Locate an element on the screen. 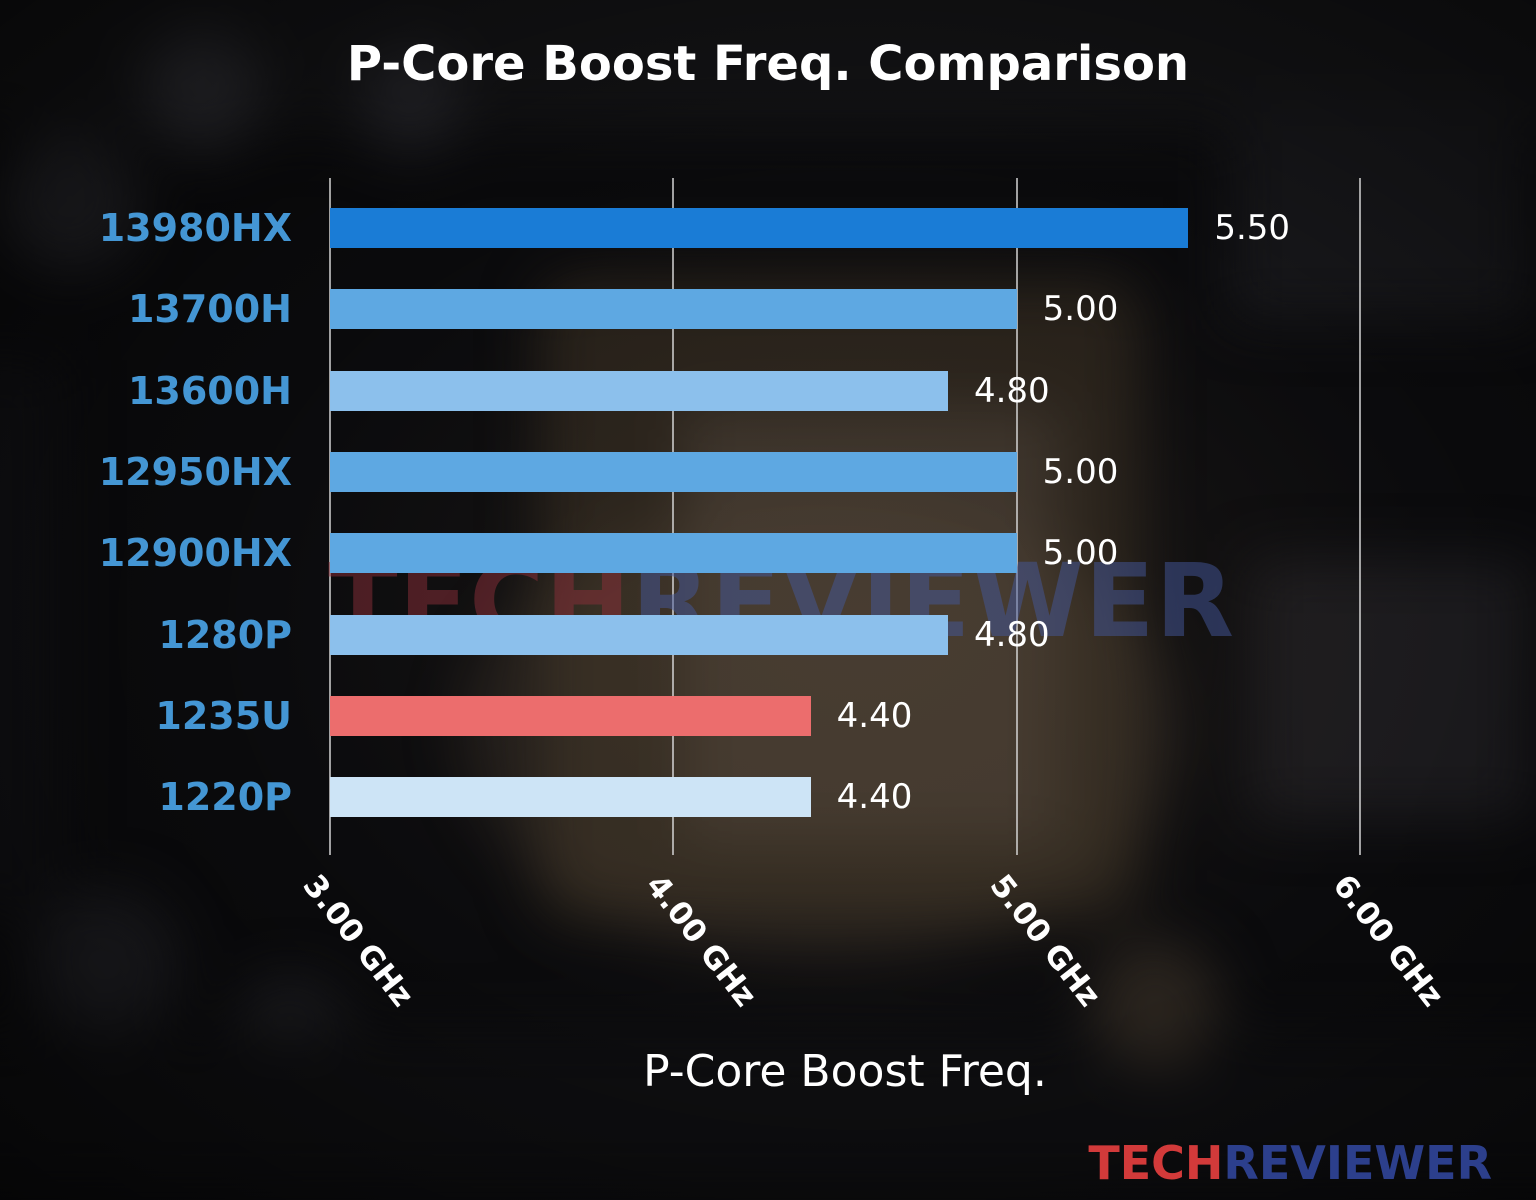 The image size is (1536, 1200). brand-logo: TECHREVIEWER is located at coordinates (1290, 1163).